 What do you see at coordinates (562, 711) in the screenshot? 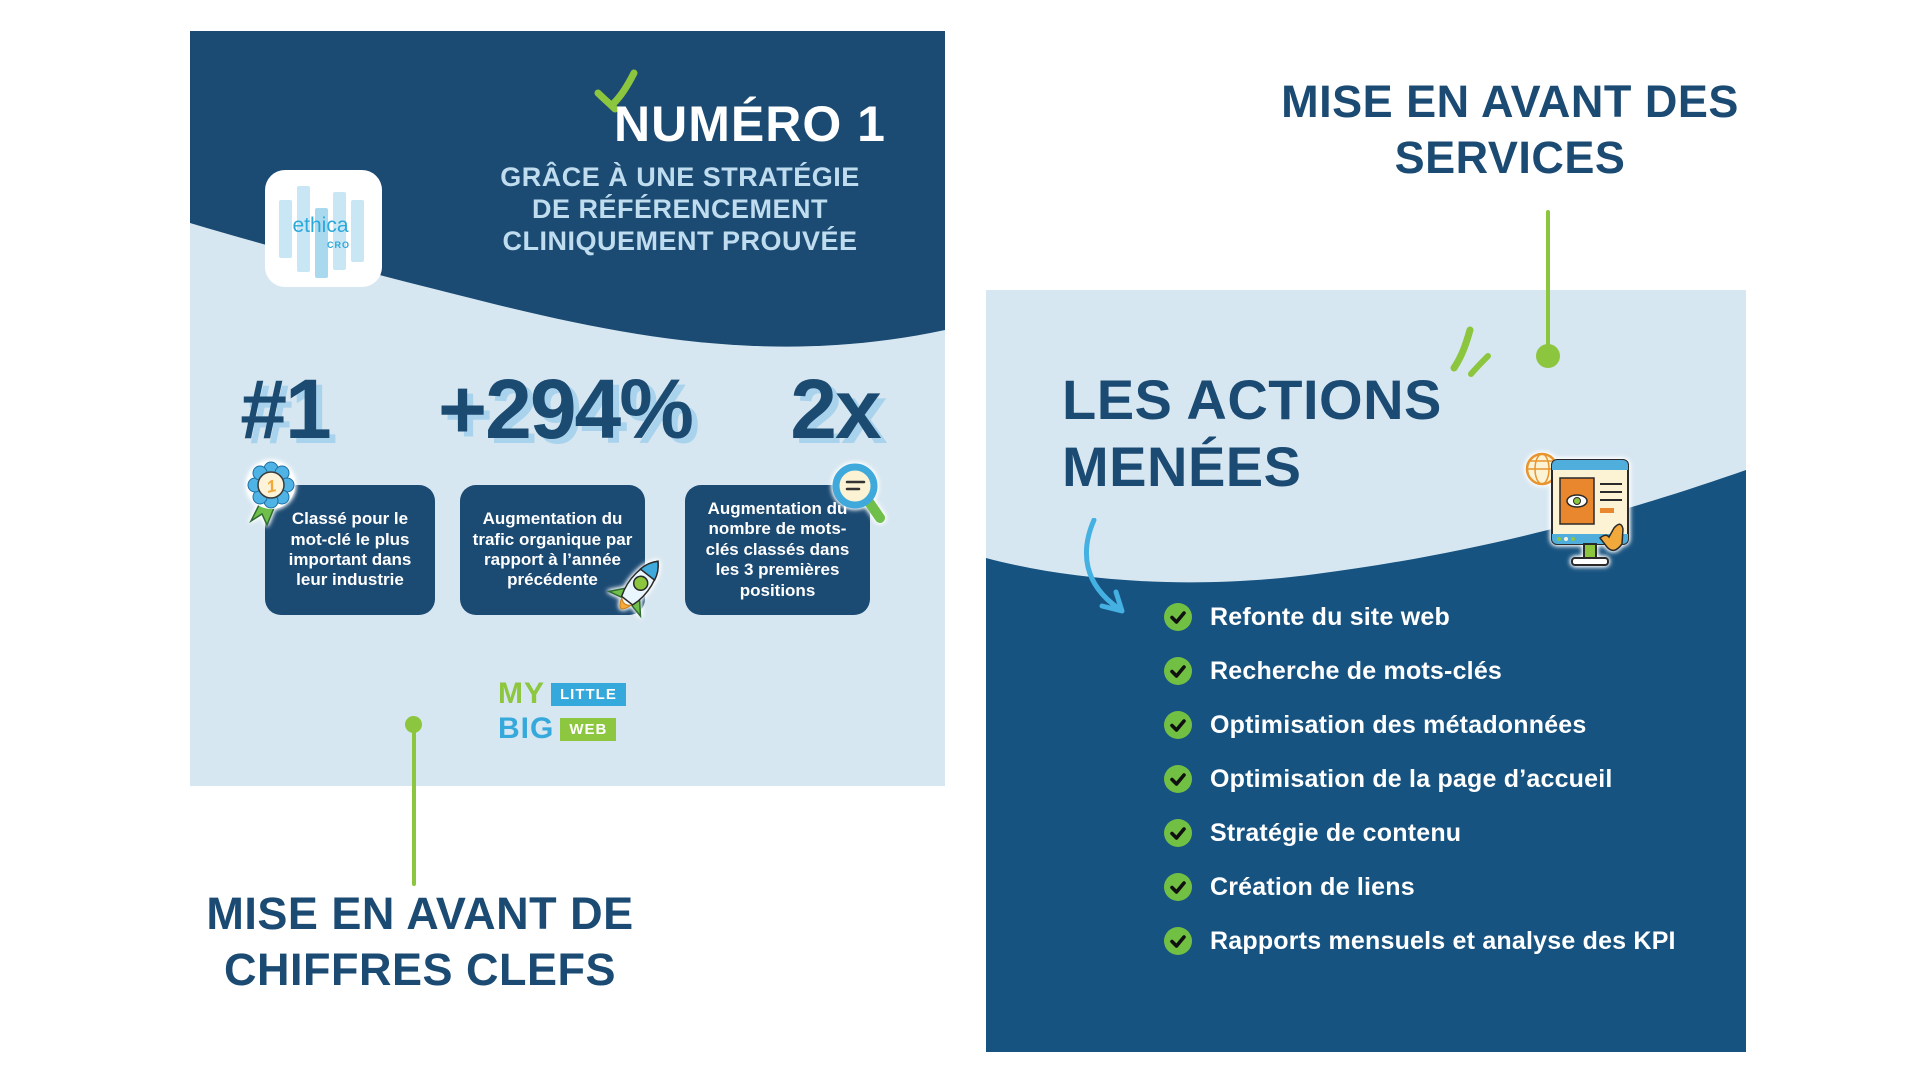
I see `mylittlebigweb-logo: MY LITTLE BIG WEB` at bounding box center [562, 711].